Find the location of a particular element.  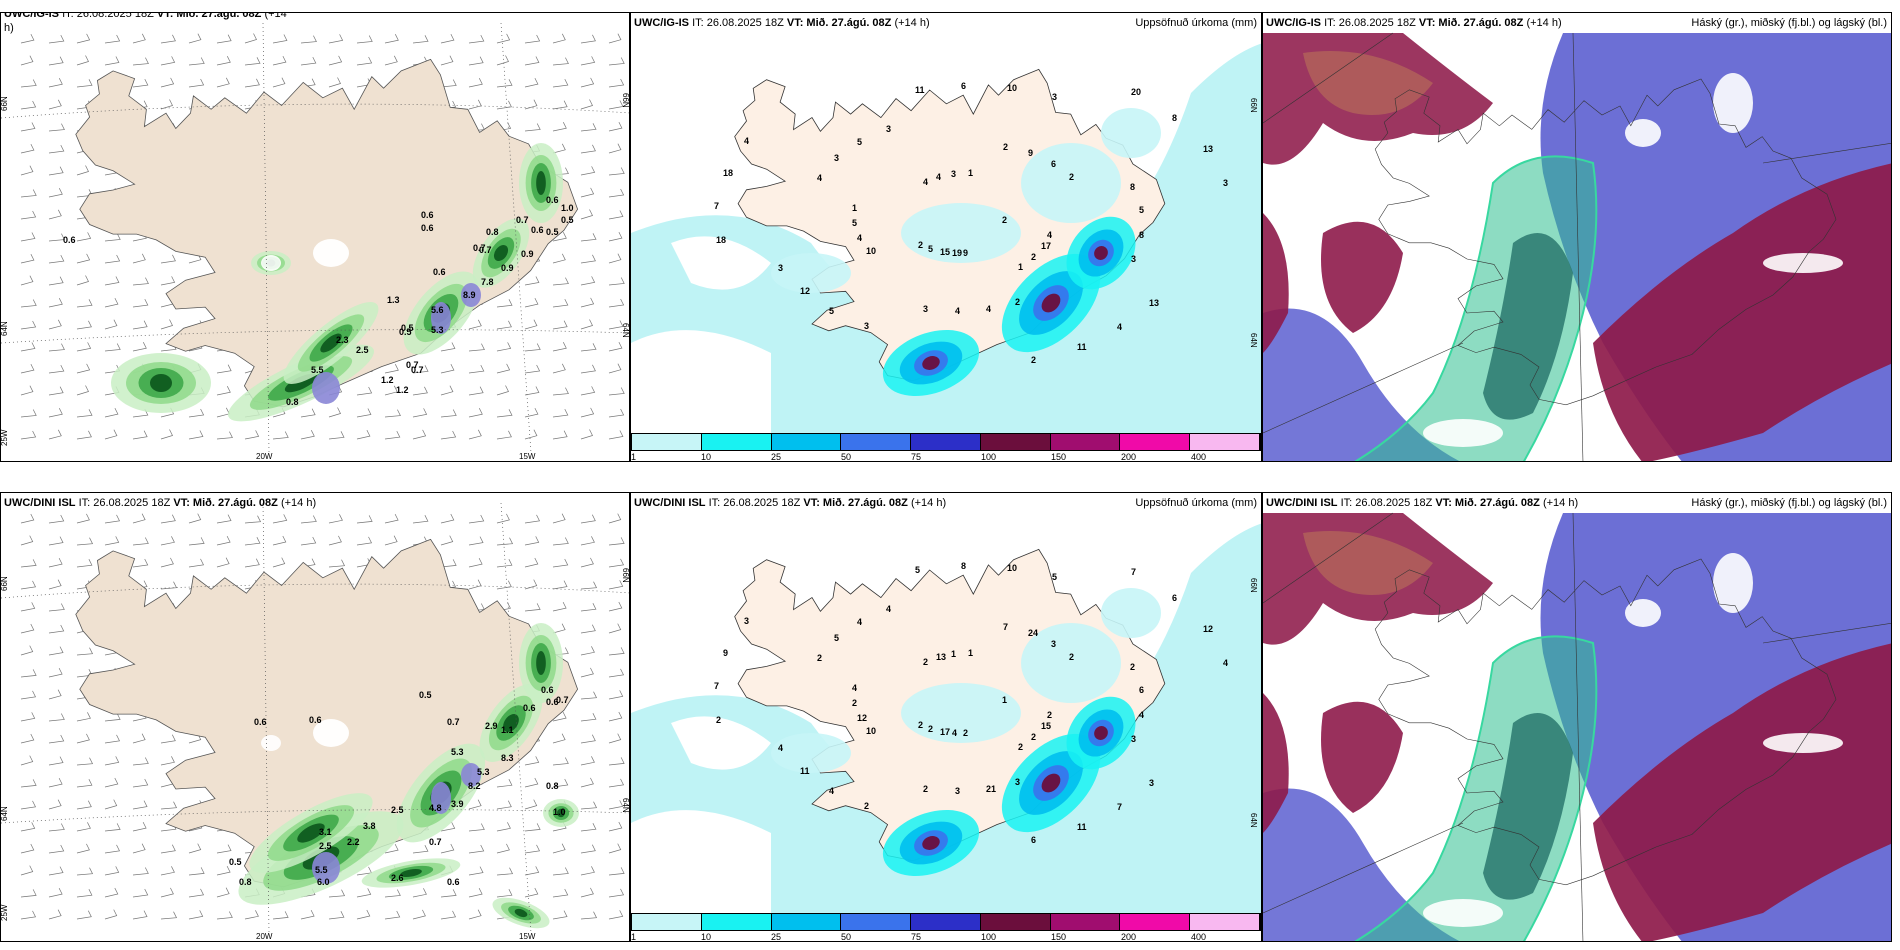

lead-time-continuation: h) is located at coordinates (9, 28).